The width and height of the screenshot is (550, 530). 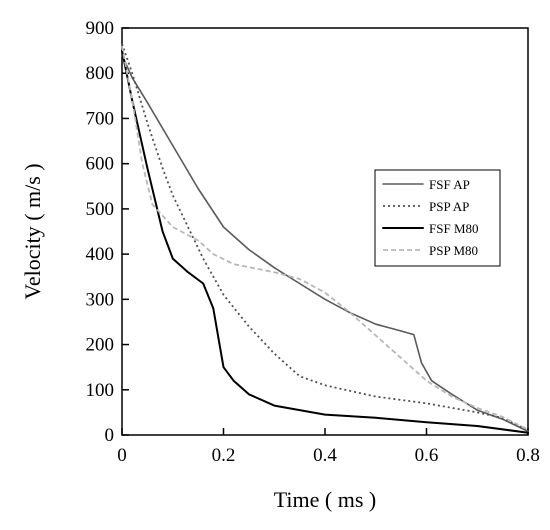 What do you see at coordinates (427, 455) in the screenshot?
I see `x-tick-label: 0.6` at bounding box center [427, 455].